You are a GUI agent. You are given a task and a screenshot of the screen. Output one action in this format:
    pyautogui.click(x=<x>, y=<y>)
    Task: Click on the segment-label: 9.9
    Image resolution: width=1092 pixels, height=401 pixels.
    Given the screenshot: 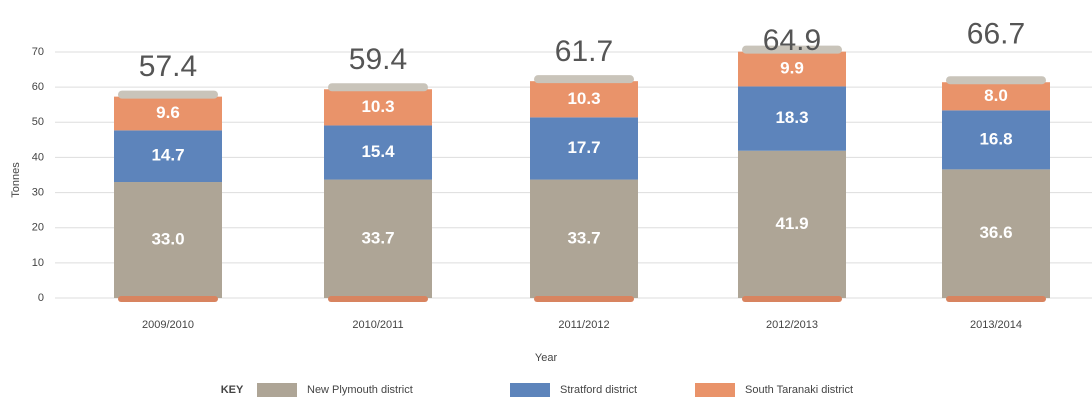 What is the action you would take?
    pyautogui.click(x=792, y=68)
    